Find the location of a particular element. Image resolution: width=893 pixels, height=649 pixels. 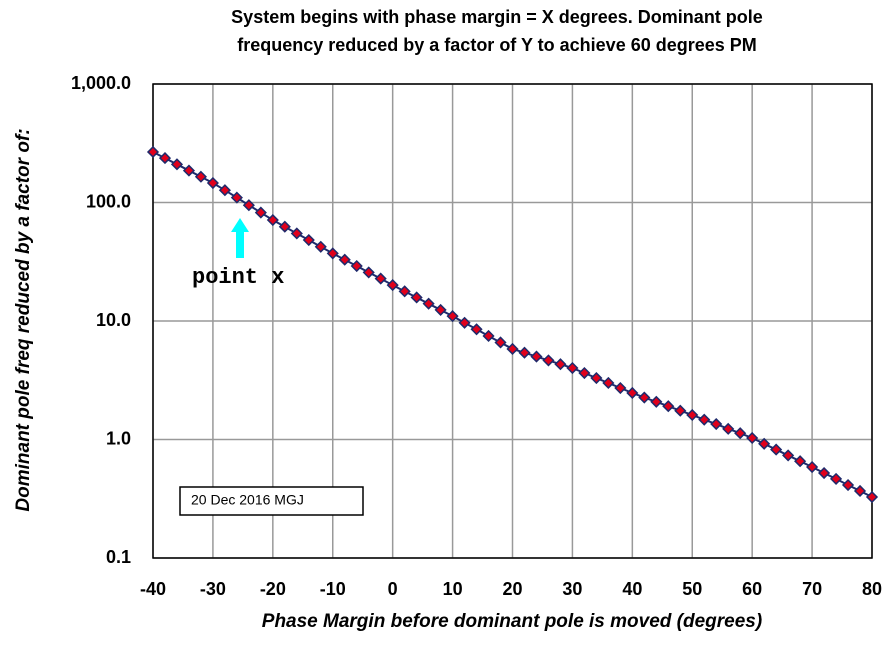

x-tick-label: 60 is located at coordinates (752, 589).